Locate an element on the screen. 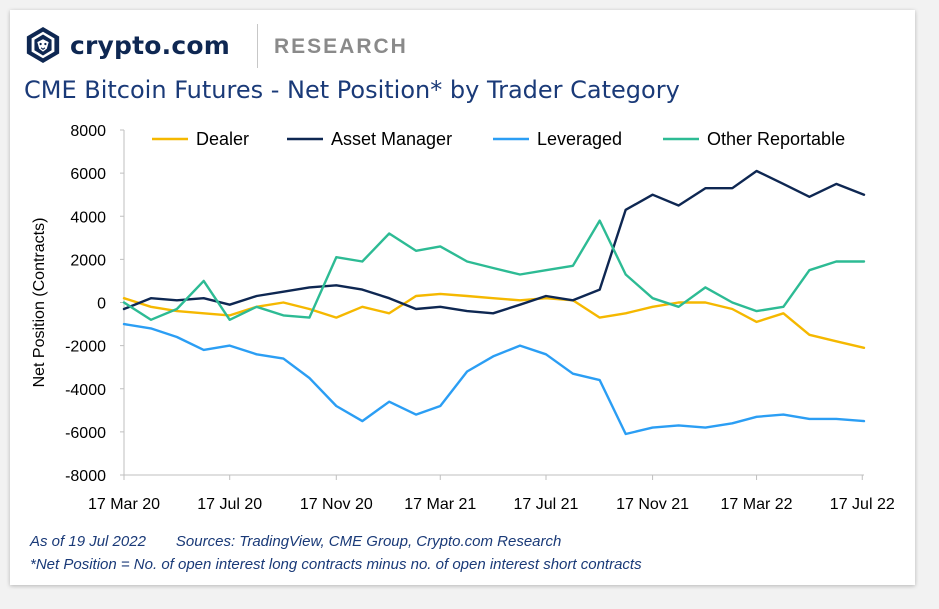 This screenshot has height=609, width=939. y-tick-label: 2000 is located at coordinates (88, 260).